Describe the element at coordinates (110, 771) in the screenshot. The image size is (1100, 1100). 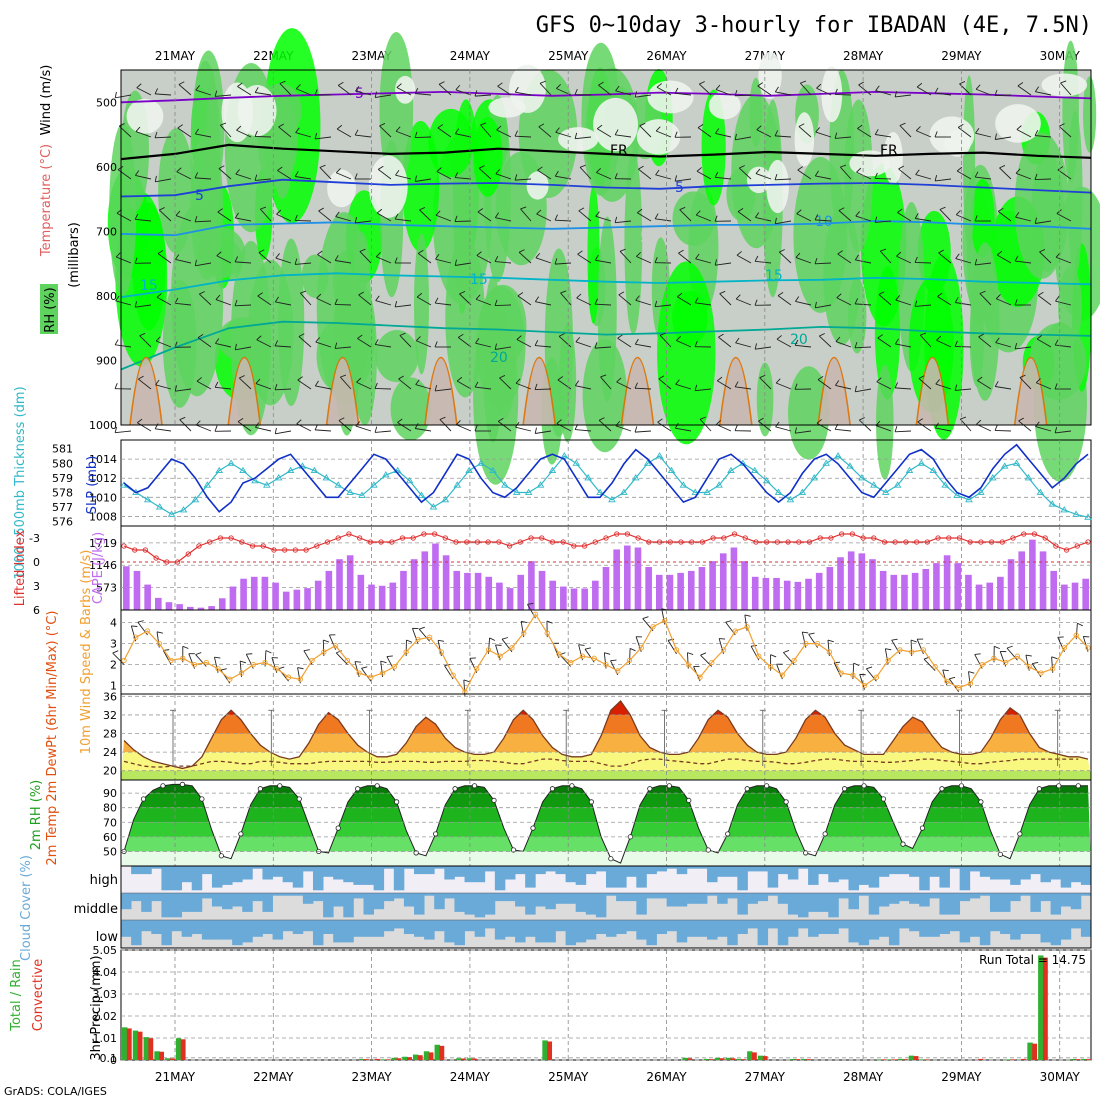
I see `temp-tick-label: 20` at that location.